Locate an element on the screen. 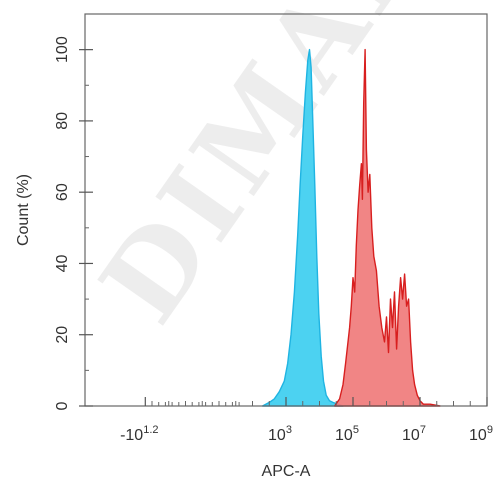 The image size is (502, 483). x-tick-label: 10⁹ is located at coordinates (481, 434).